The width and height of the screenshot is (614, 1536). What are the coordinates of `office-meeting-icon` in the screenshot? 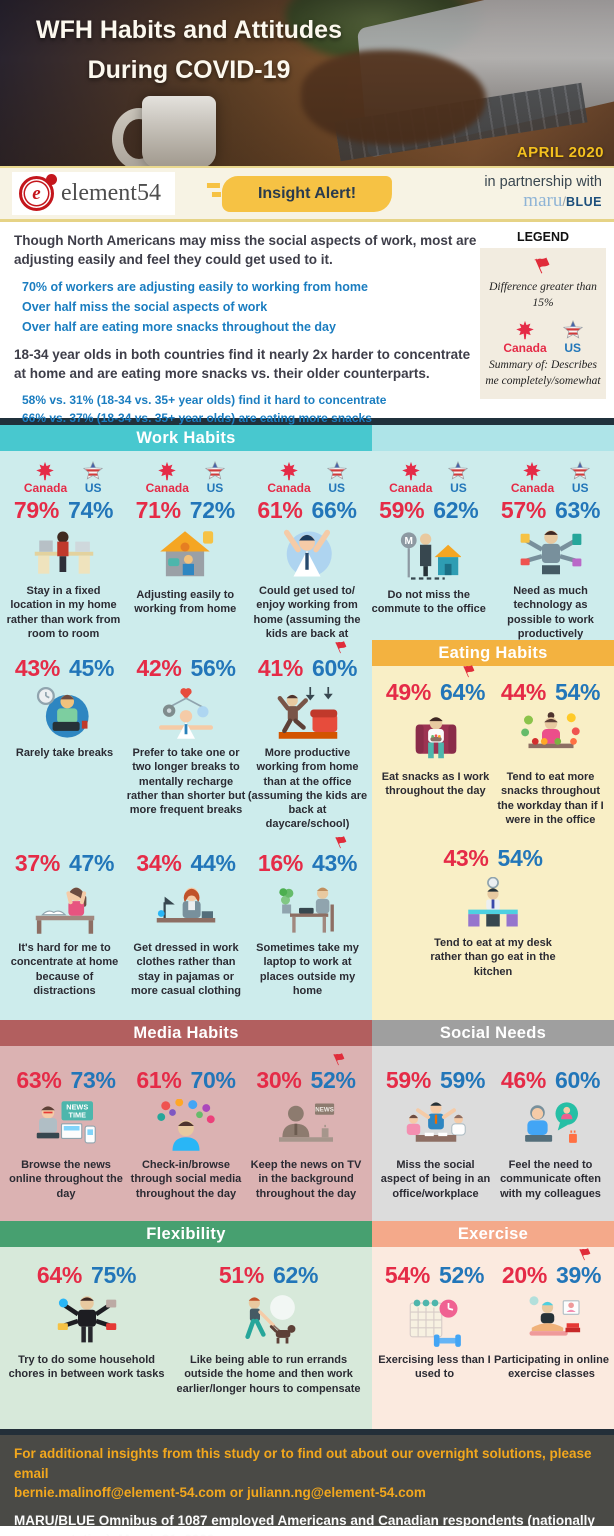 It's located at (436, 1122).